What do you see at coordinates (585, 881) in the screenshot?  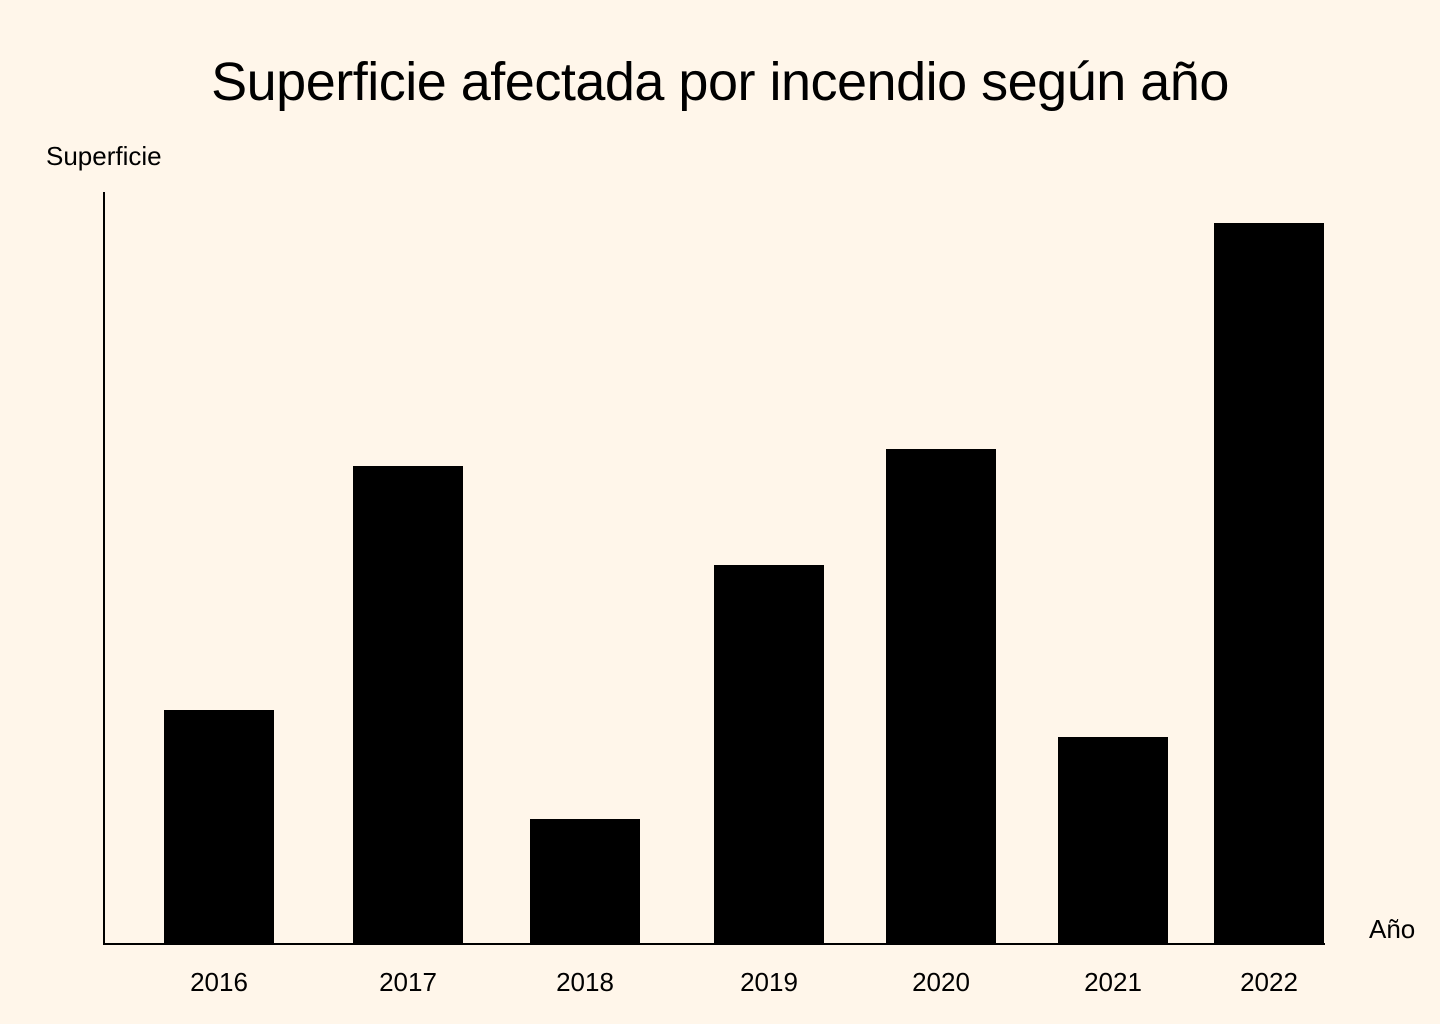 I see `bar-2018` at bounding box center [585, 881].